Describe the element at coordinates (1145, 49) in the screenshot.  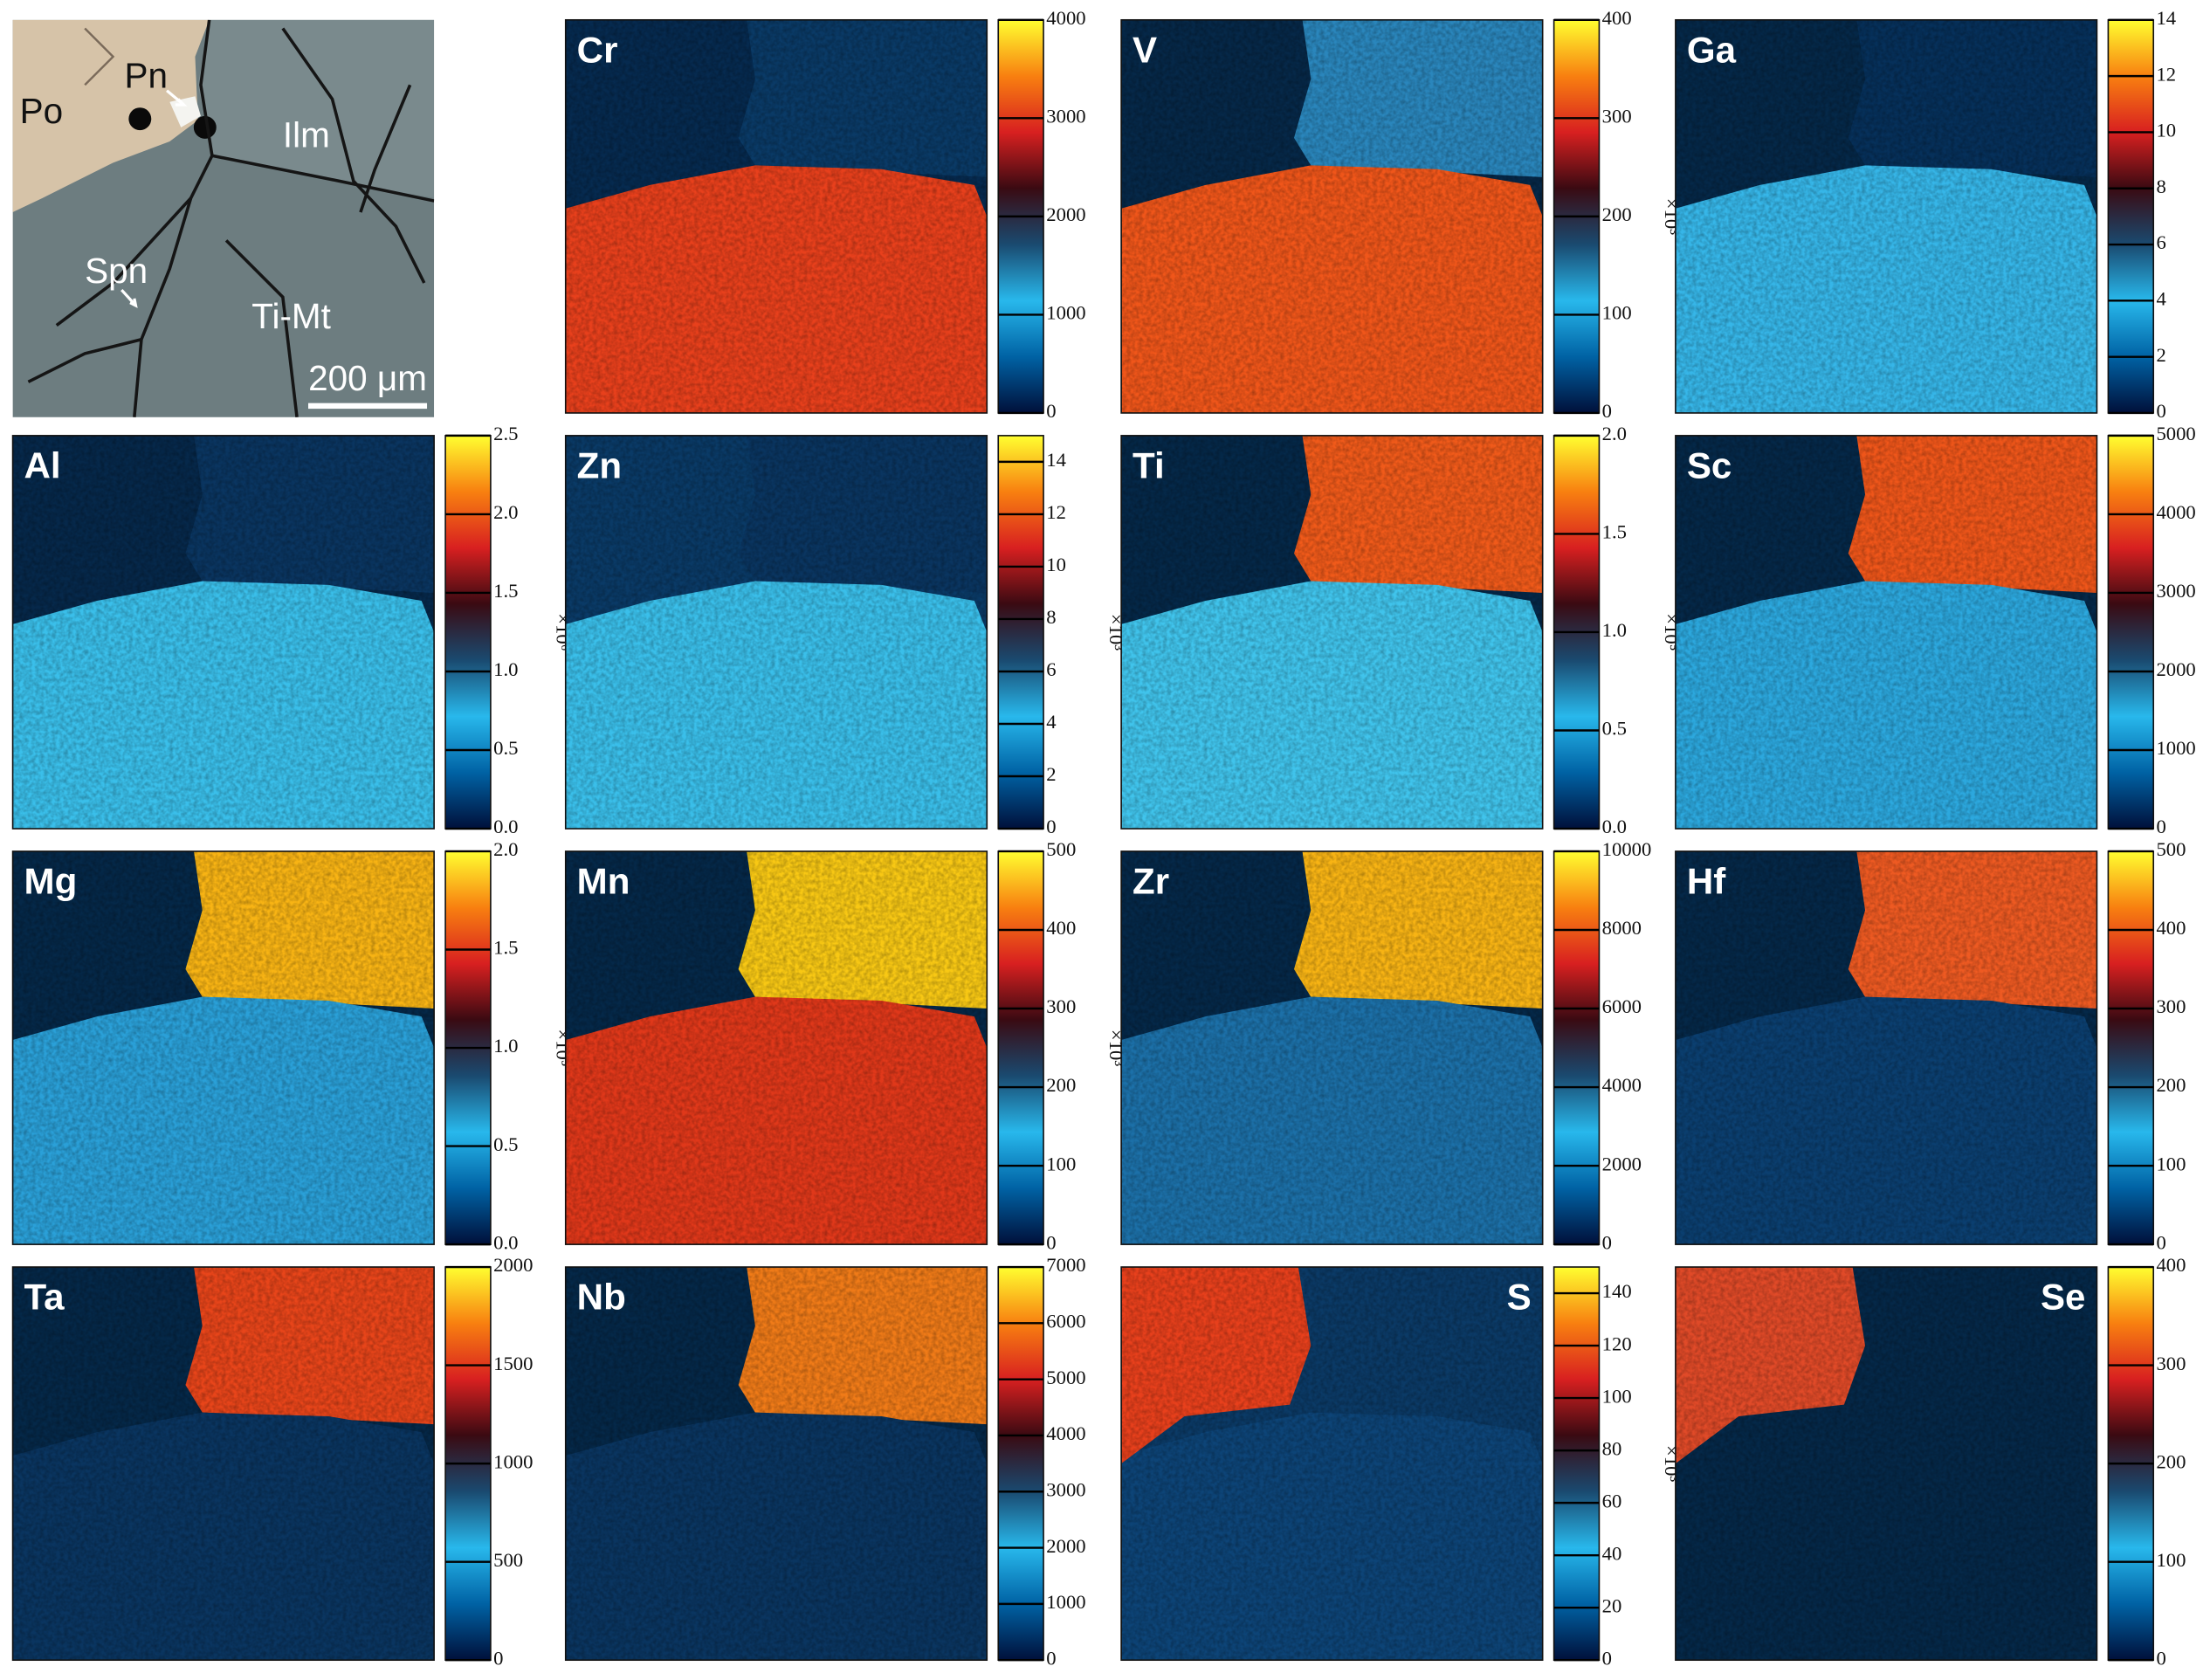
I see `element-label: V` at that location.